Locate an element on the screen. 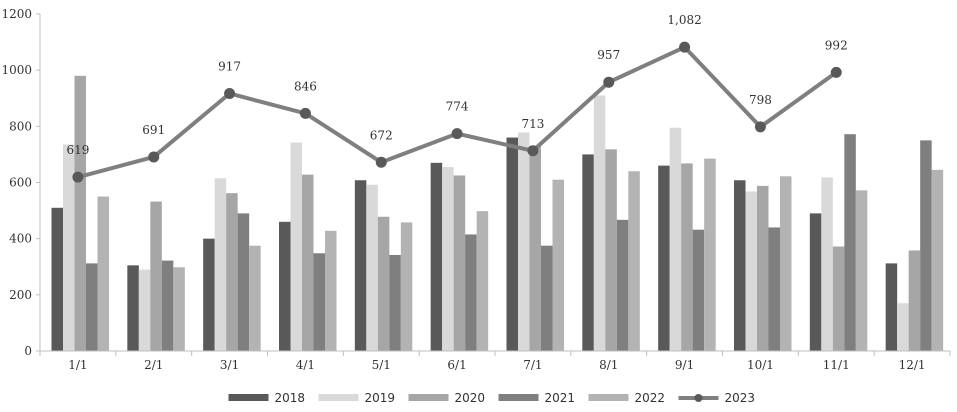 Image resolution: width=957 pixels, height=412 pixels. legend-label-2020: 2020 is located at coordinates (470, 398).